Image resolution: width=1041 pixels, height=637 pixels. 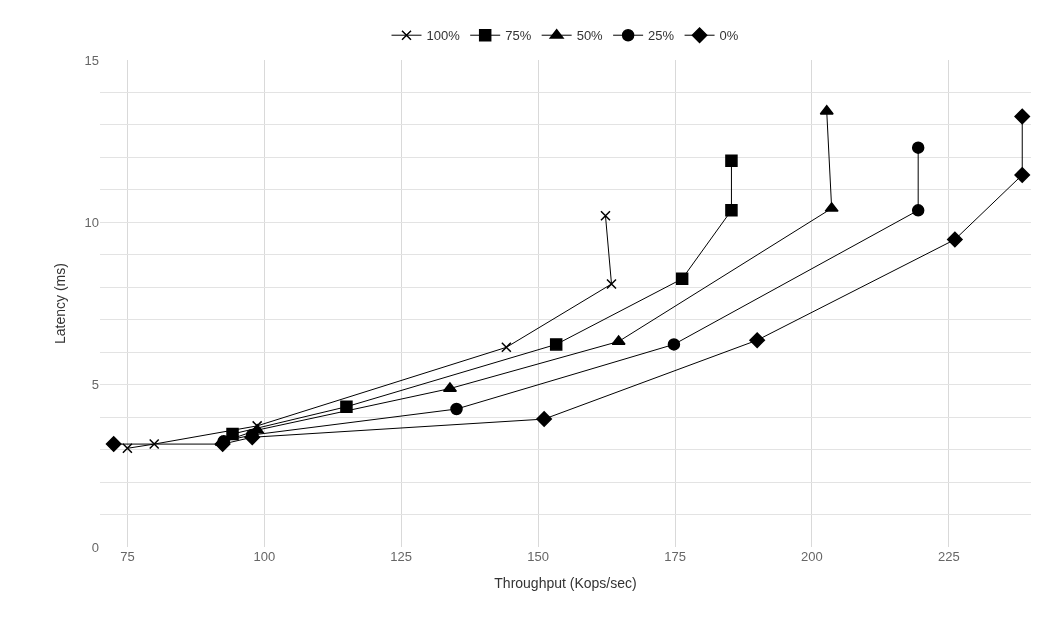 What do you see at coordinates (675, 556) in the screenshot?
I see `x-tick-label: 175` at bounding box center [675, 556].